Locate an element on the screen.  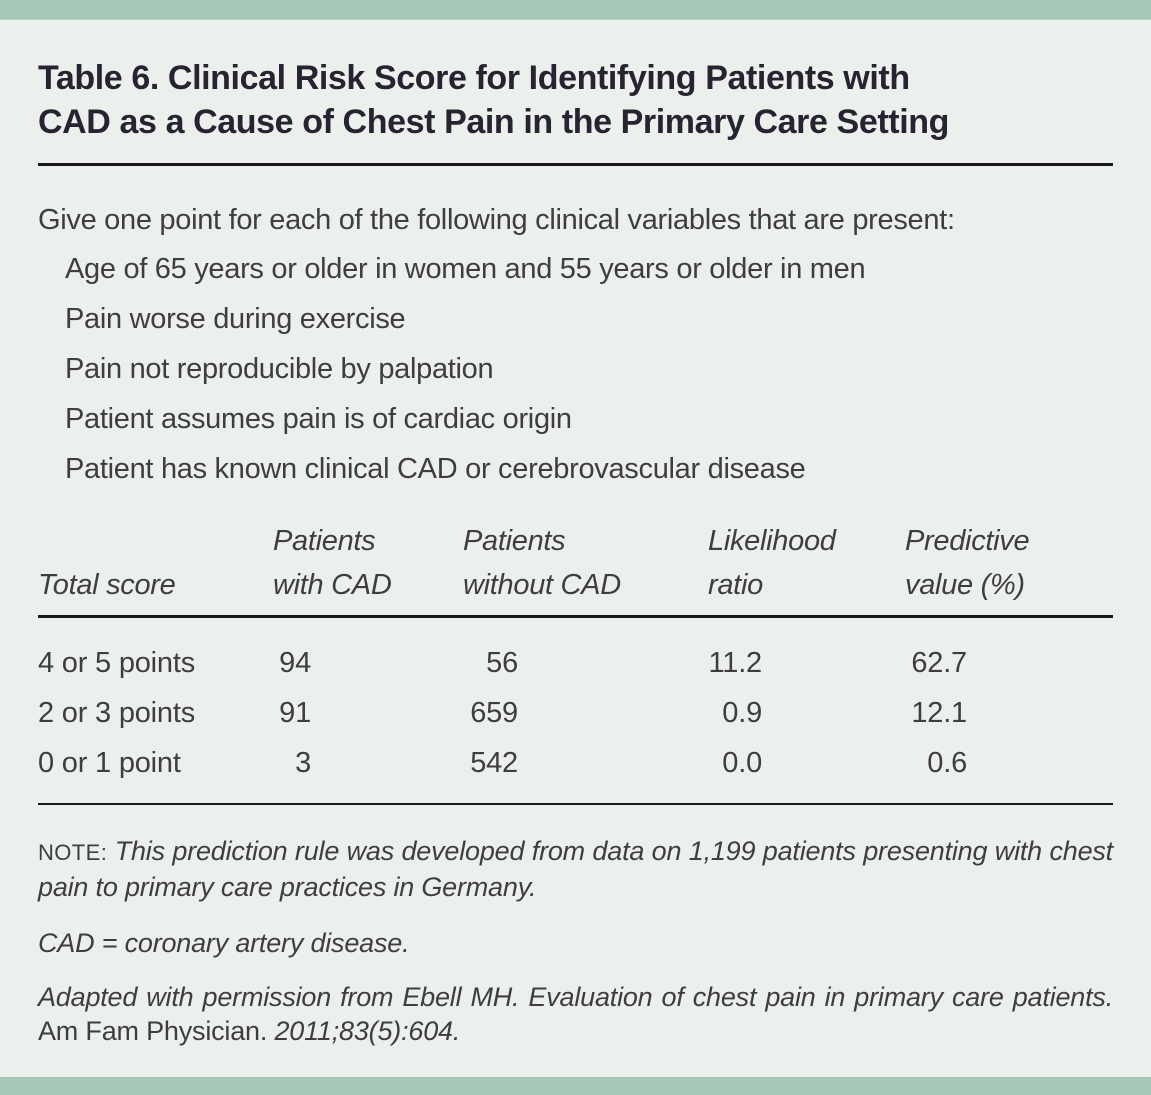
abbreviation-key: CAD = coronary artery disease. is located at coordinates (224, 943).